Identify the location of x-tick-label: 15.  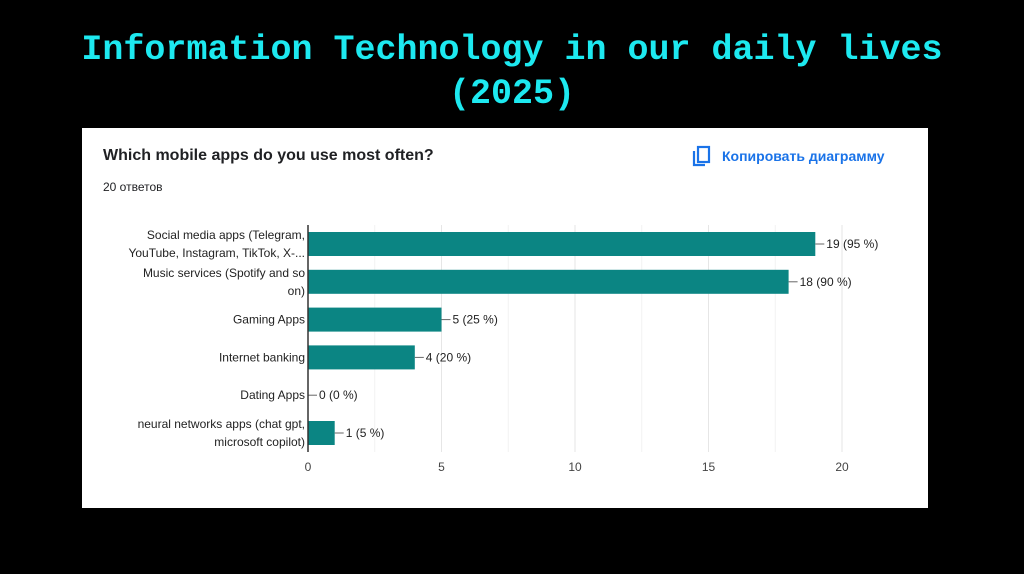
(709, 467).